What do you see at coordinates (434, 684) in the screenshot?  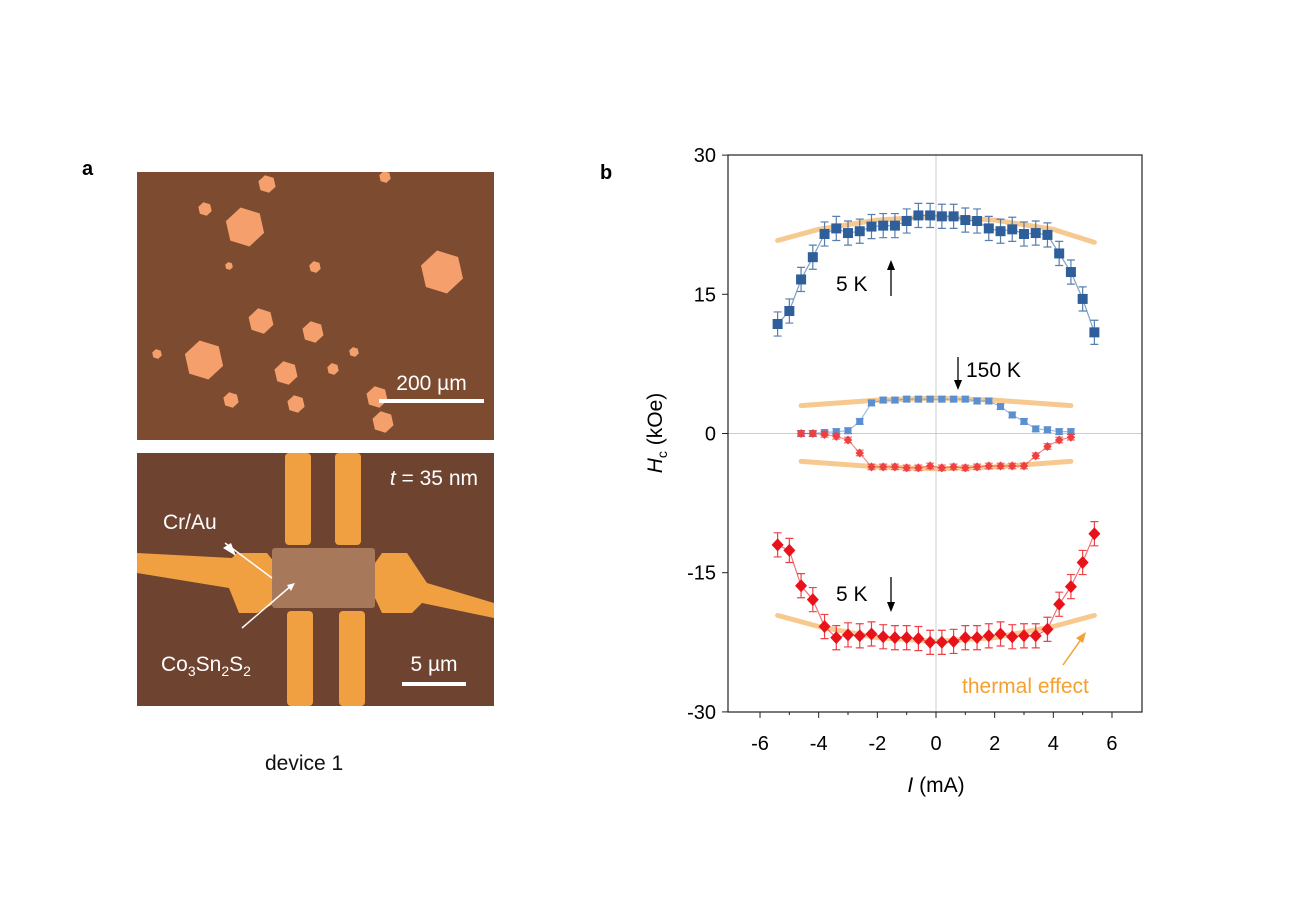 I see `scale-bar-line` at bounding box center [434, 684].